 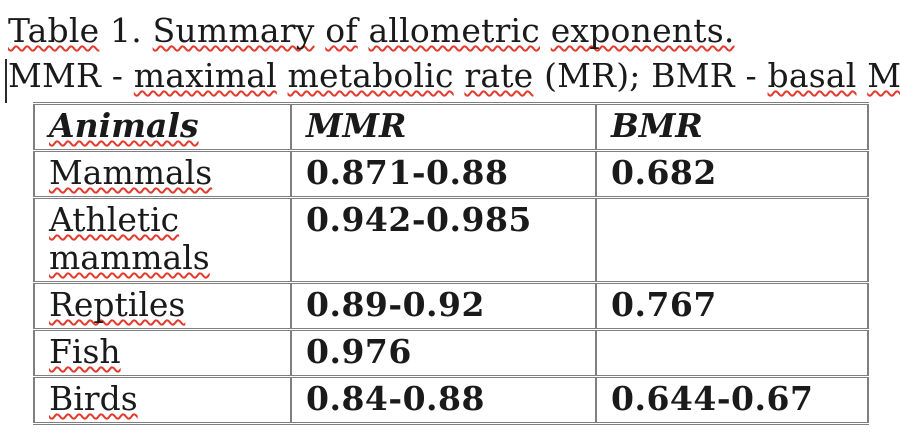 I want to click on cell-bmr: 0.682, so click(x=732, y=174).